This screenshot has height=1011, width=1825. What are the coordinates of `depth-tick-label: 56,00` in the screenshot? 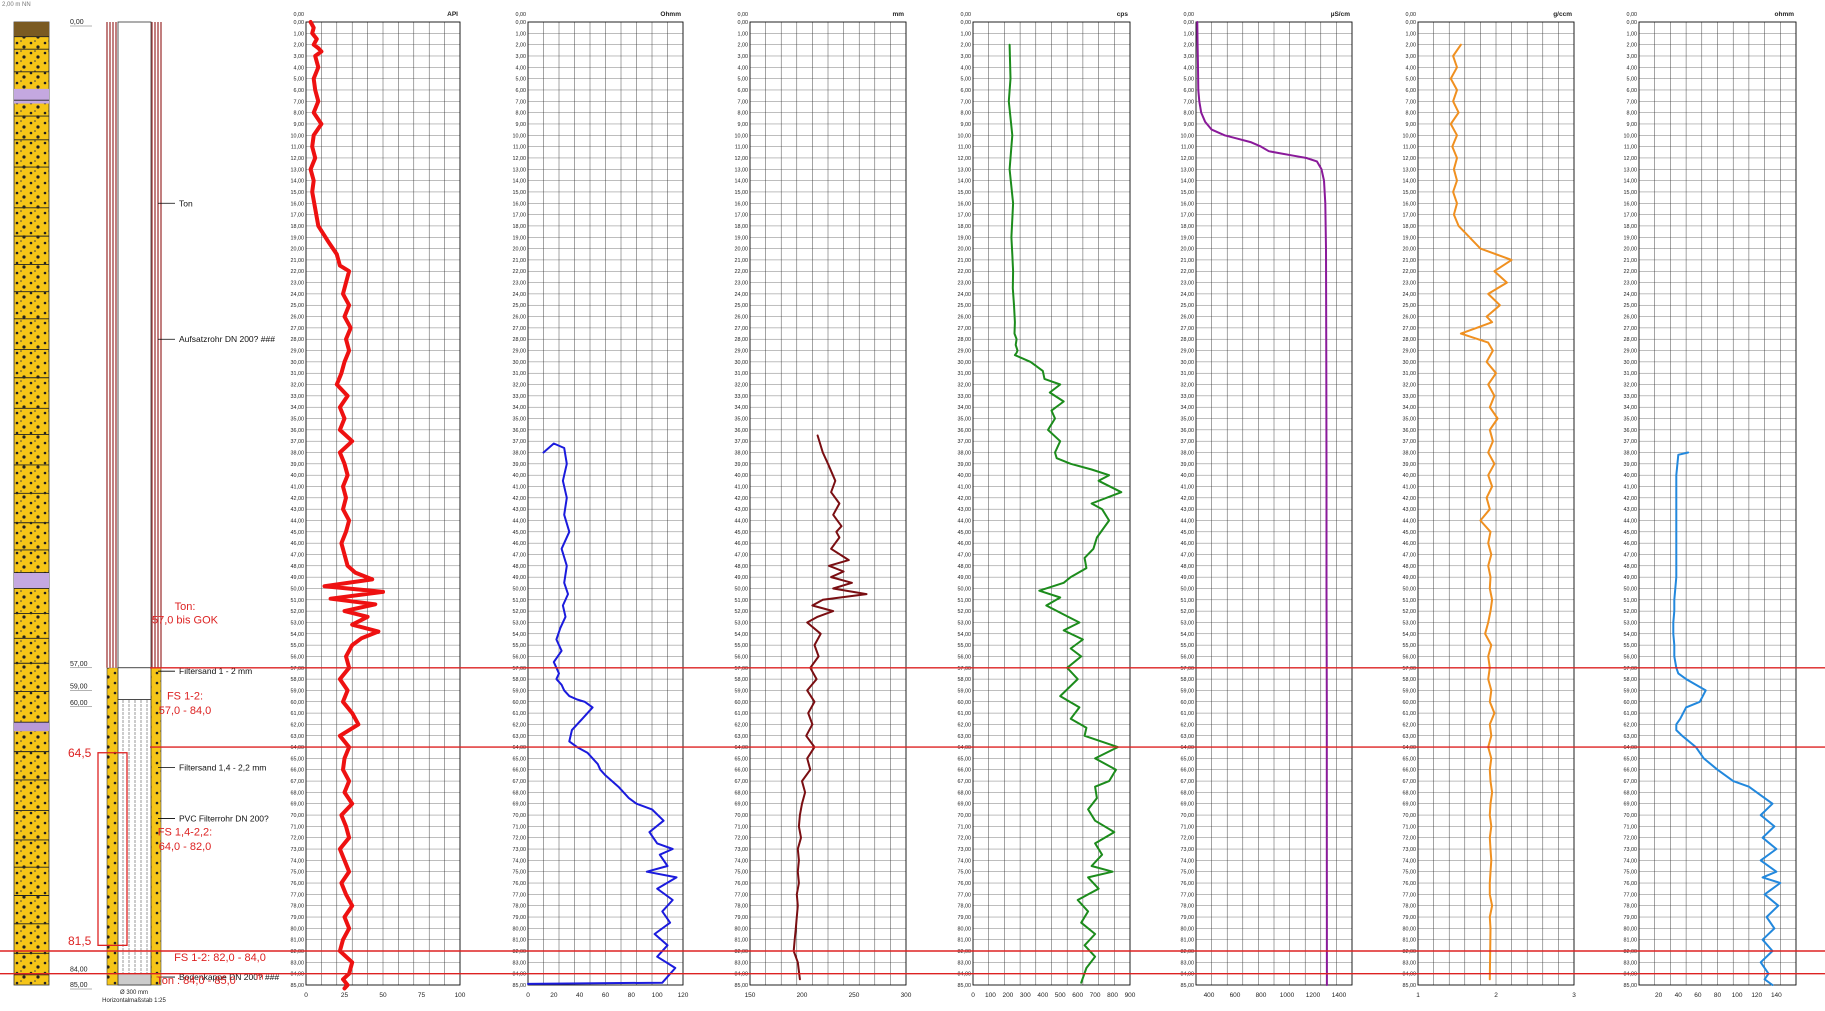 It's located at (1631, 657).